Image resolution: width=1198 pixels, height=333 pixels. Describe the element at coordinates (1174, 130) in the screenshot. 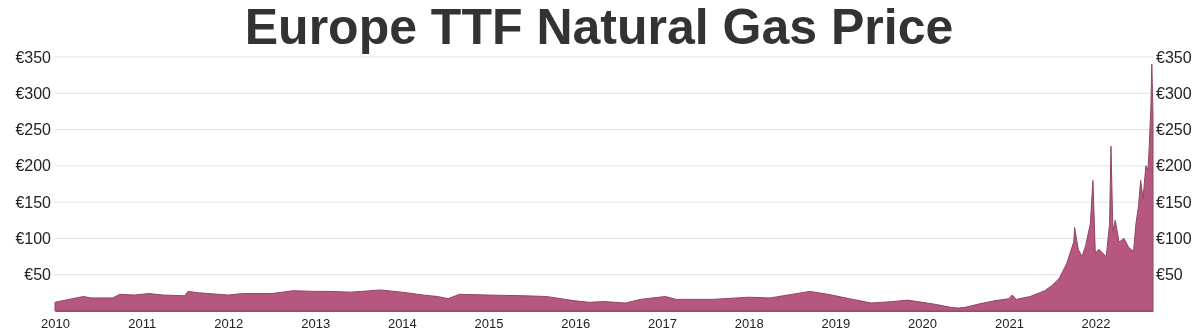

I see `y2-tick-label: €250` at that location.